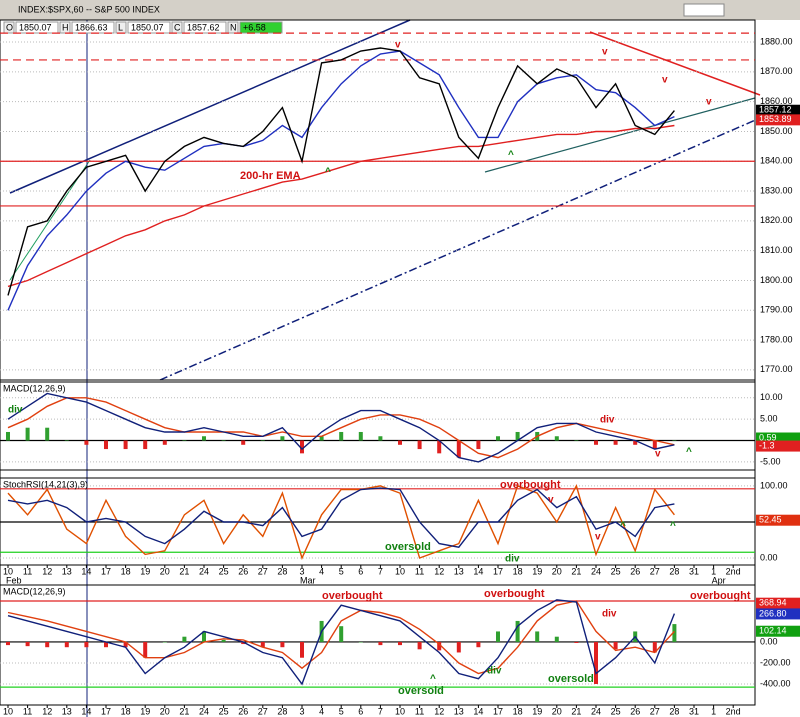 Image resolution: width=800 pixels, height=717 pixels. What do you see at coordinates (769, 557) in the screenshot?
I see `y-tick-label: 0.00` at bounding box center [769, 557].